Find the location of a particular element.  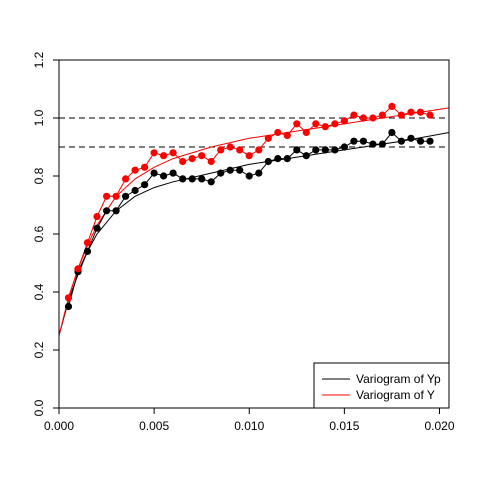

y-axis: 0.0 0.2 0.4 0.6 0.8 1.0 1.2 is located at coordinates (45, 233).